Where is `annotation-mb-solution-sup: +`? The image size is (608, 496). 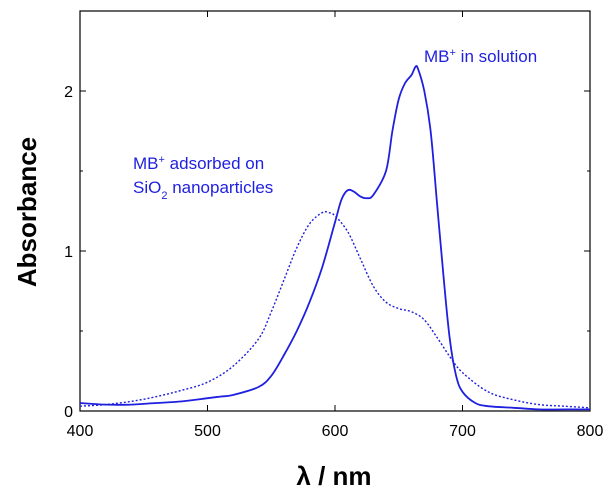 annotation-mb-solution-sup: + is located at coordinates (453, 53).